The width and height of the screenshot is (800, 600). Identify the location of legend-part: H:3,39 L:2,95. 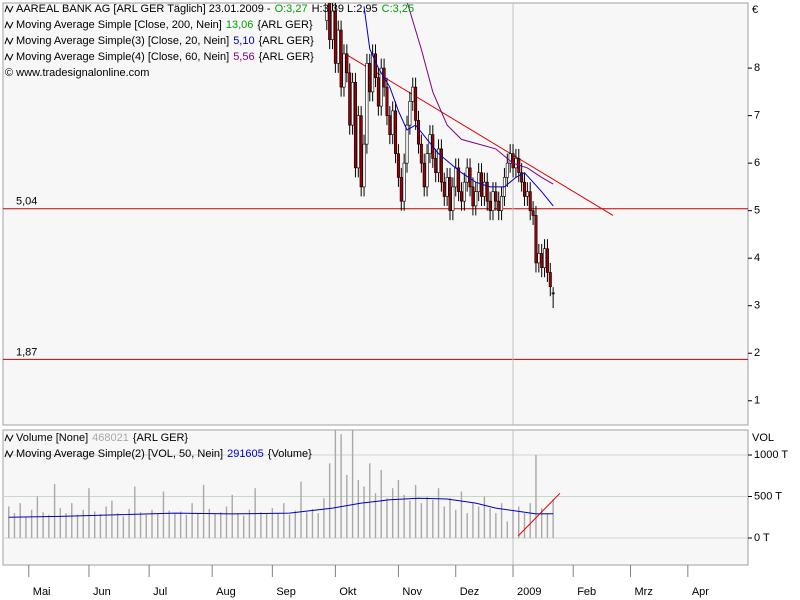
(345, 9).